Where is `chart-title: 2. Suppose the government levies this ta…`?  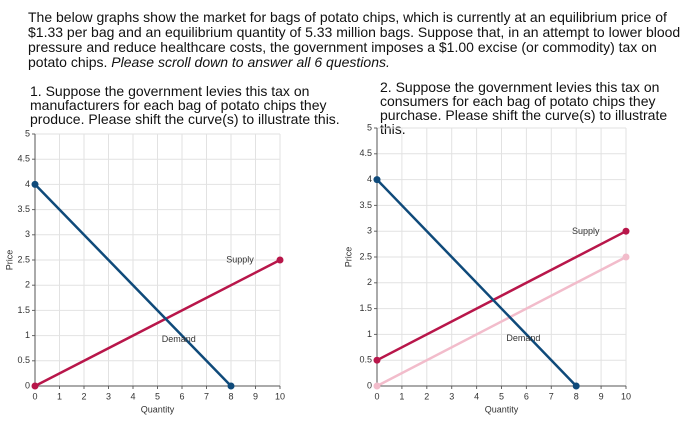
chart-title: 2. Suppose the government levies this ta… is located at coordinates (524, 108).